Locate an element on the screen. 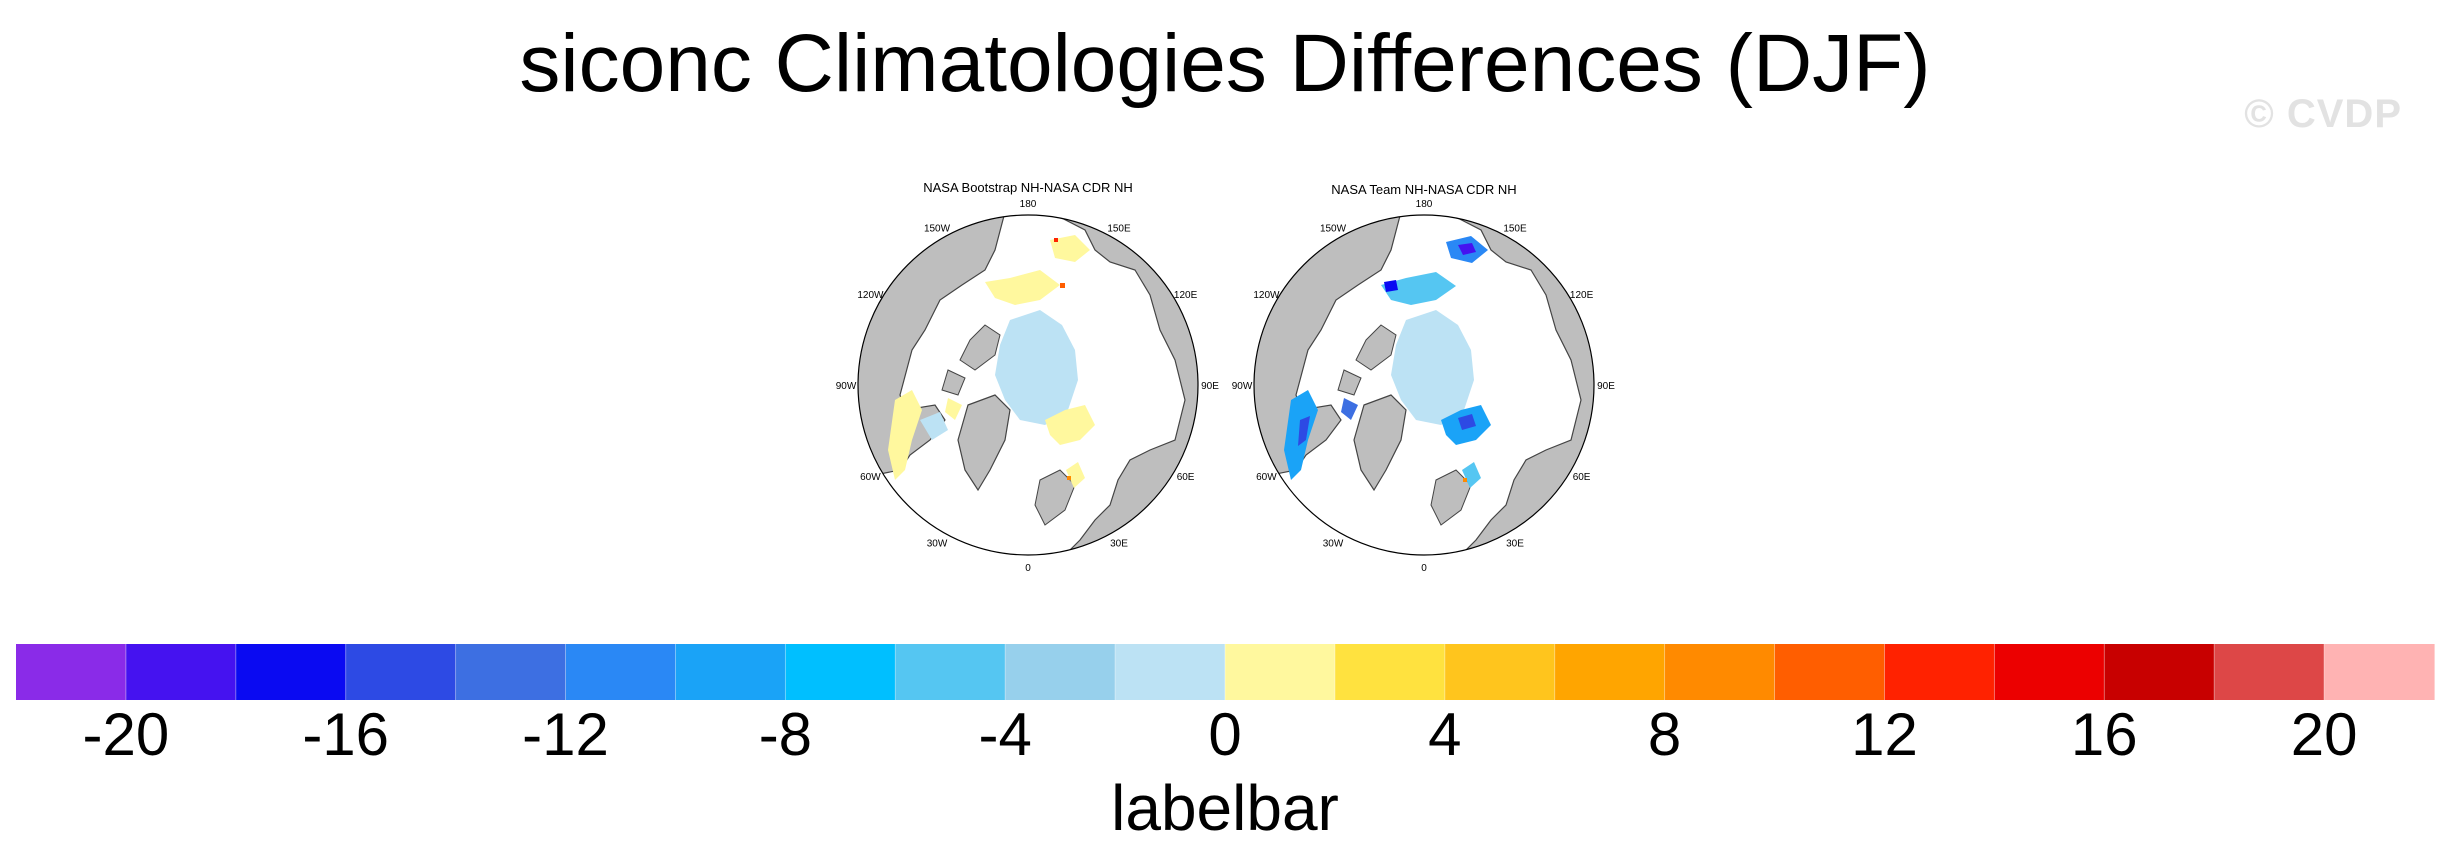 This screenshot has width=2450, height=861. labelbar-tick-label: 20 is located at coordinates (2324, 734).